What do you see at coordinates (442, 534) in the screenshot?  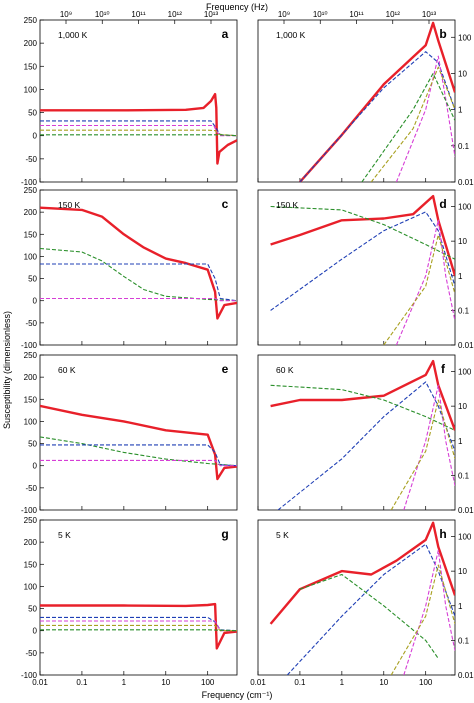 I see `panel-letter: h` at bounding box center [442, 534].